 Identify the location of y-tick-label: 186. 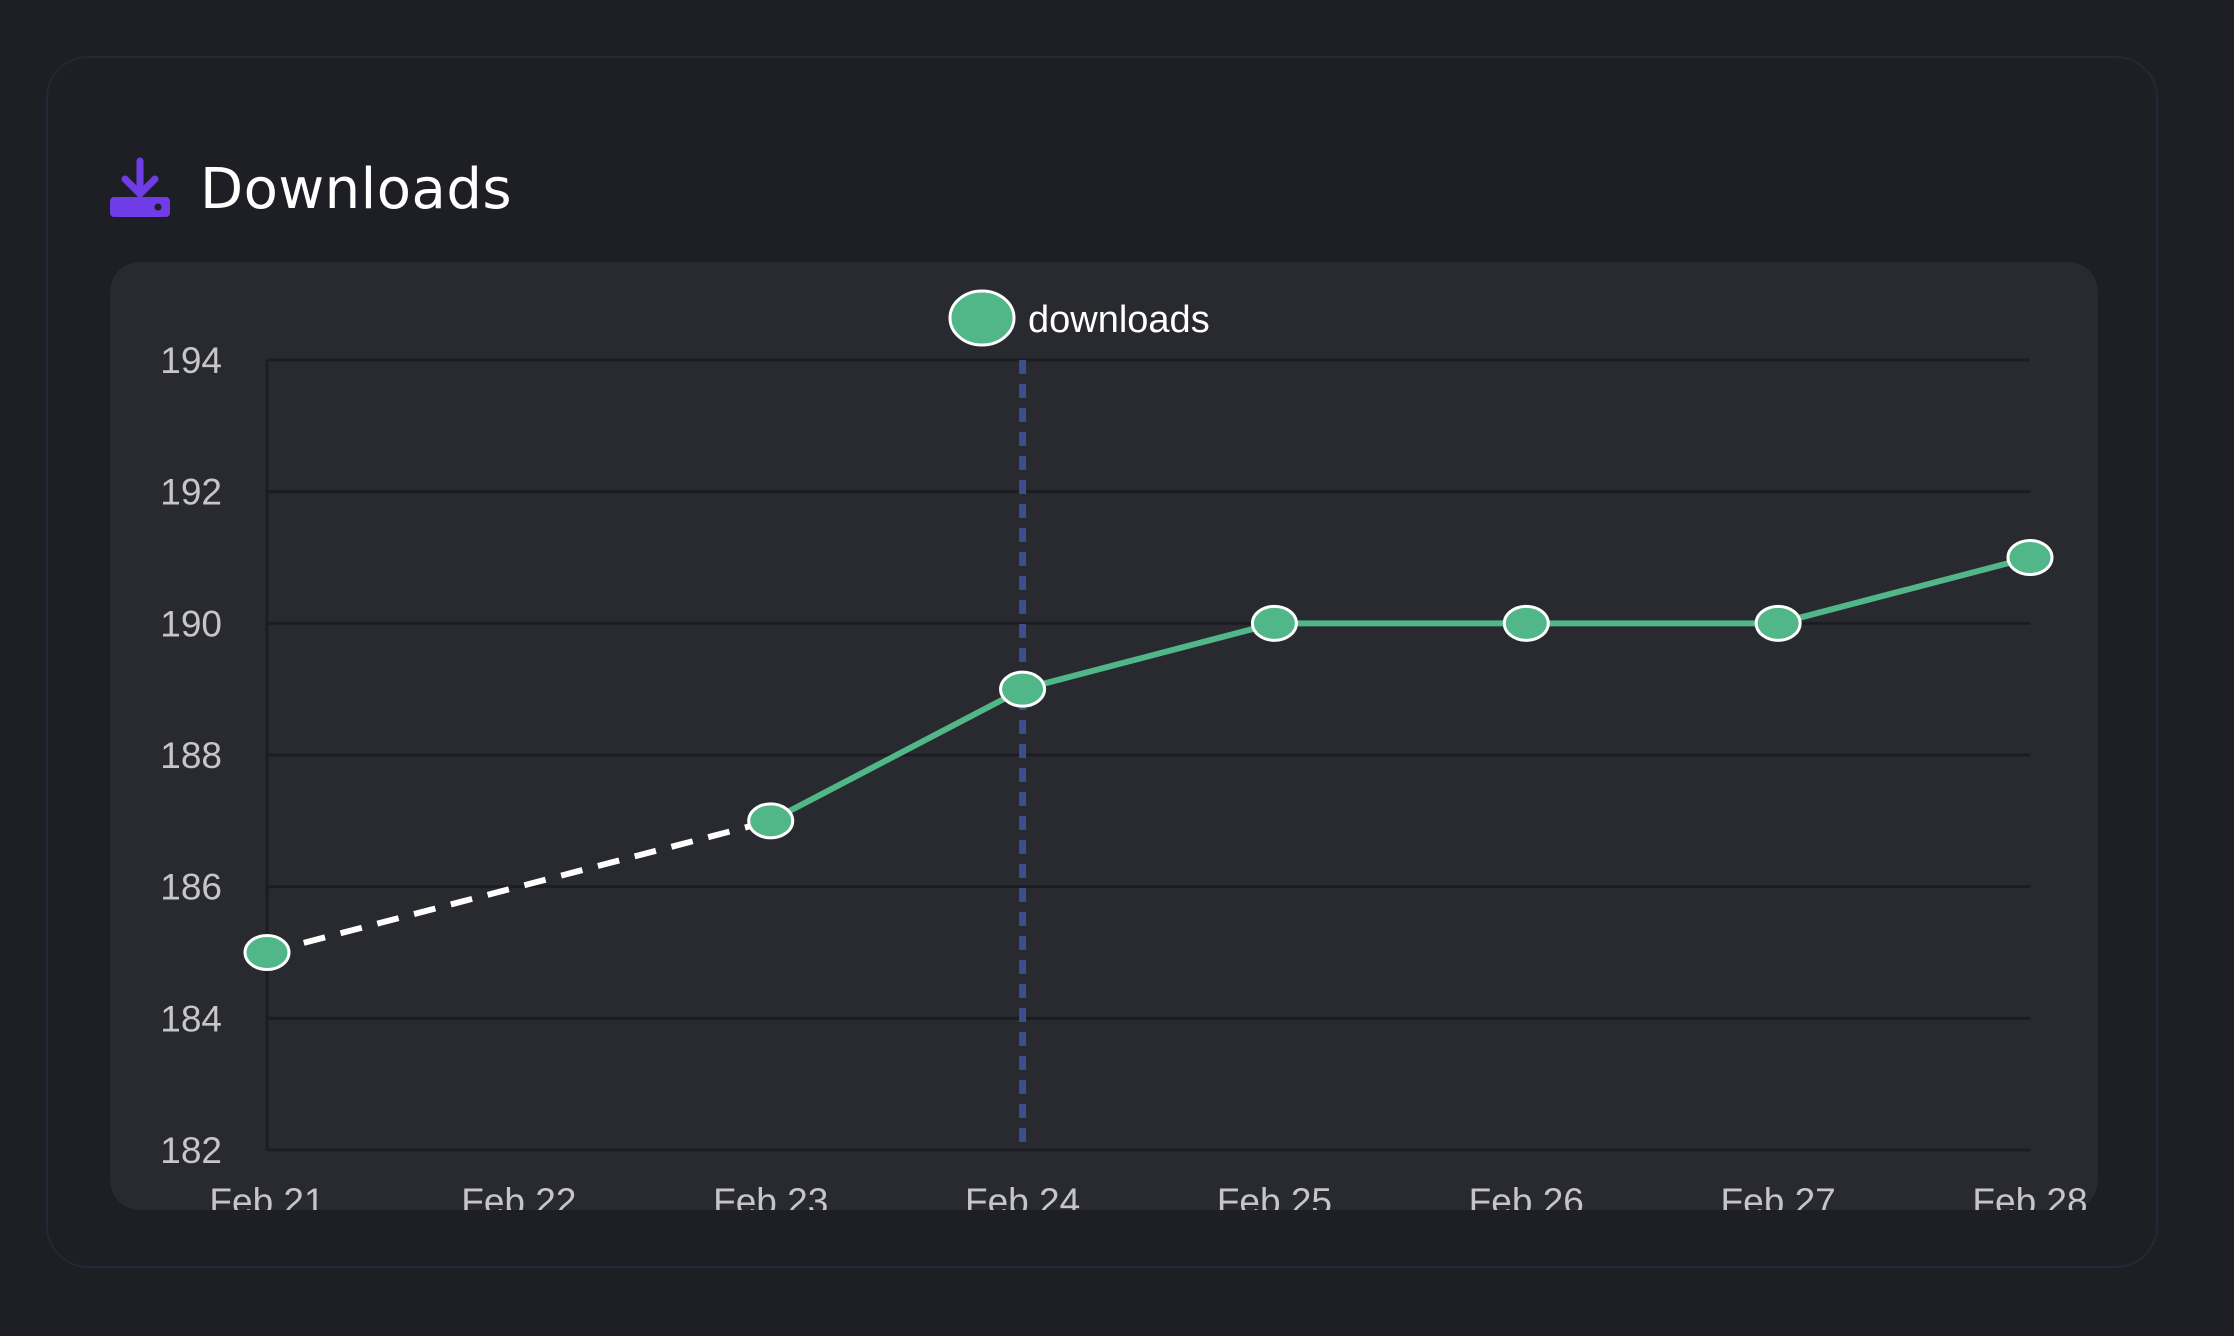
(191, 887).